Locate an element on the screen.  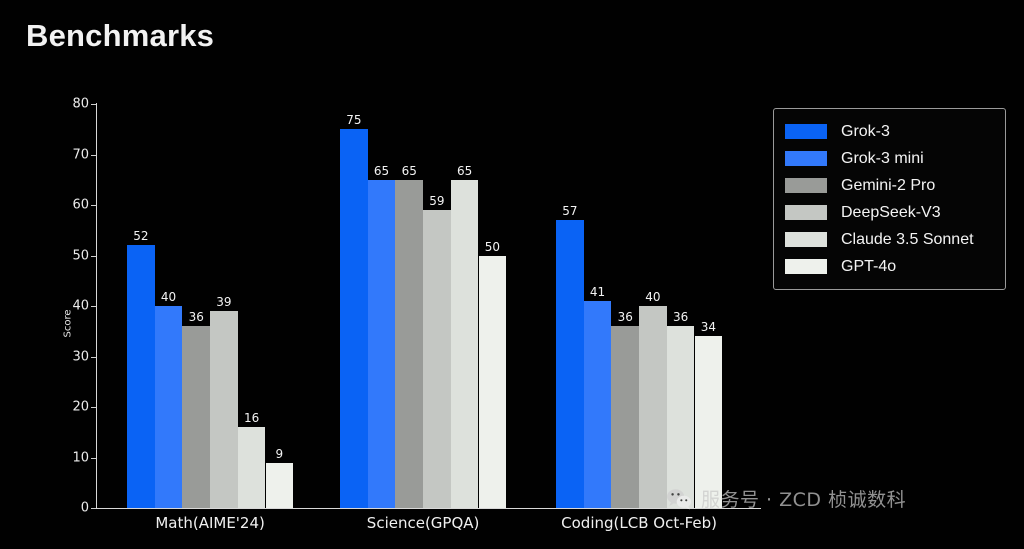
legend-item: Grok-3 is located at coordinates (890, 131).